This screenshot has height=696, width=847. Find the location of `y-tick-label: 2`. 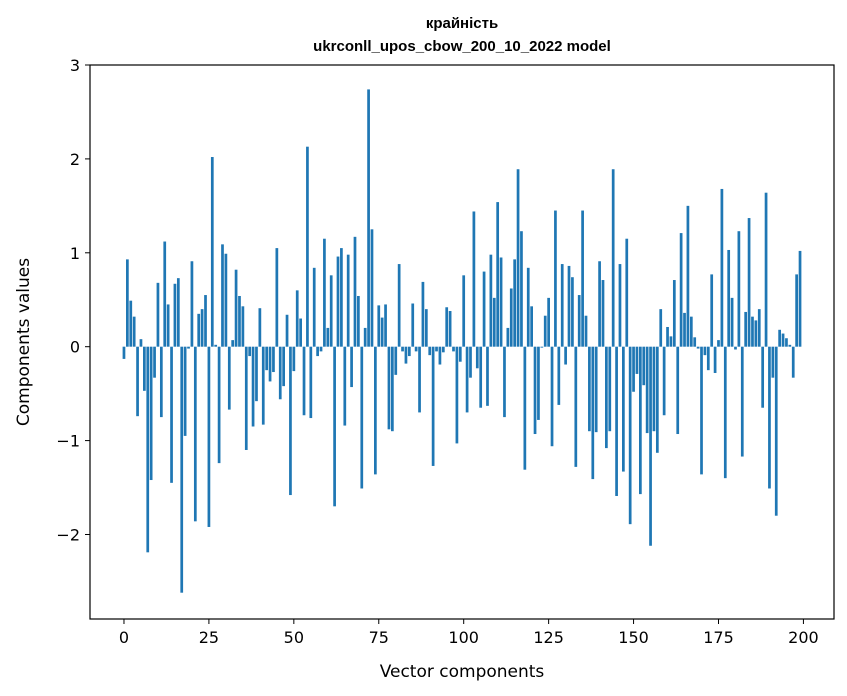

y-tick-label: 2 is located at coordinates (75, 159).